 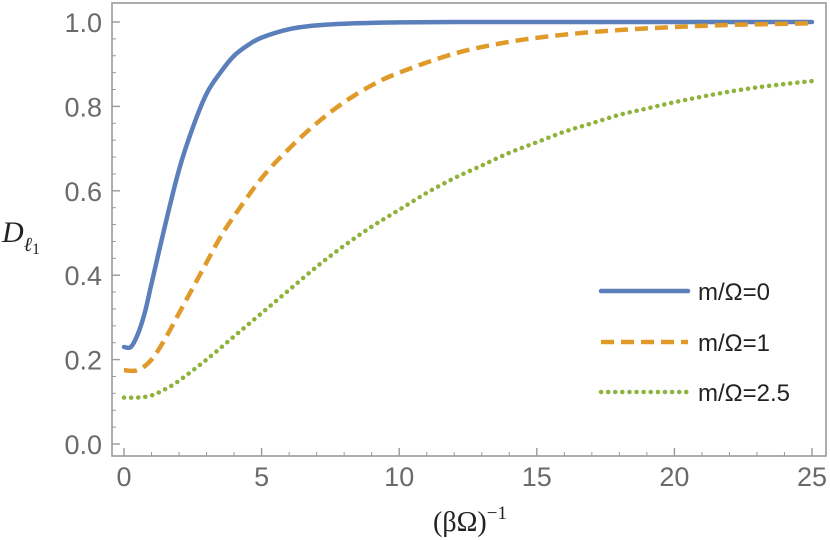 What do you see at coordinates (261, 477) in the screenshot?
I see `x-tick-label: 5` at bounding box center [261, 477].